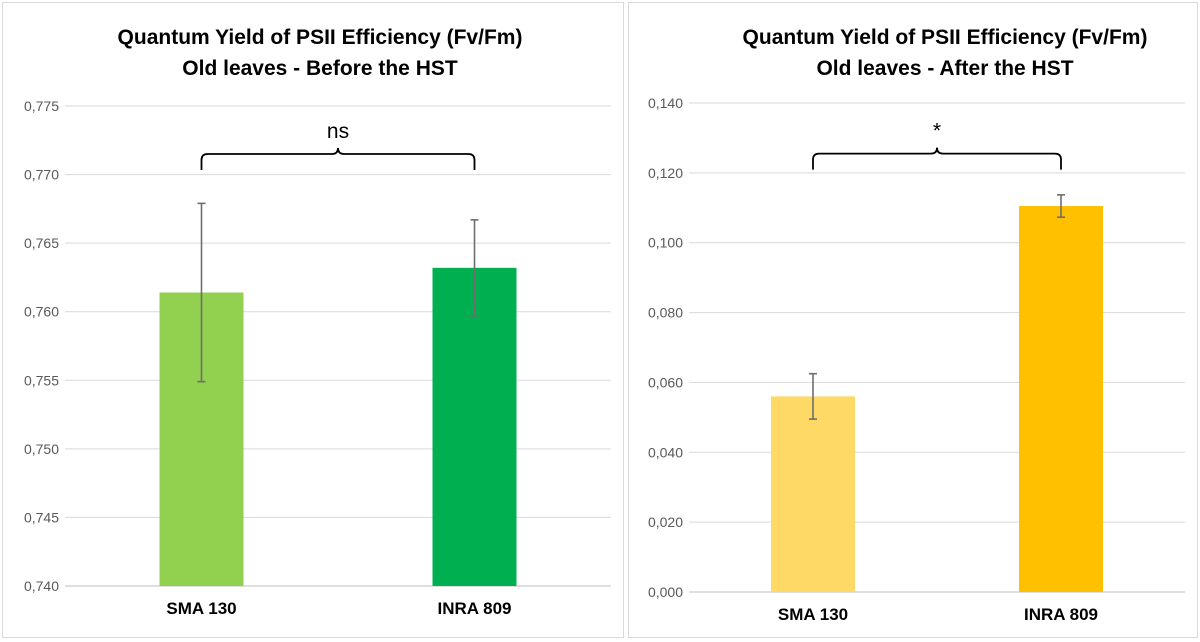 The width and height of the screenshot is (1200, 642). I want to click on y-tick-label: 0,770, so click(41, 175).